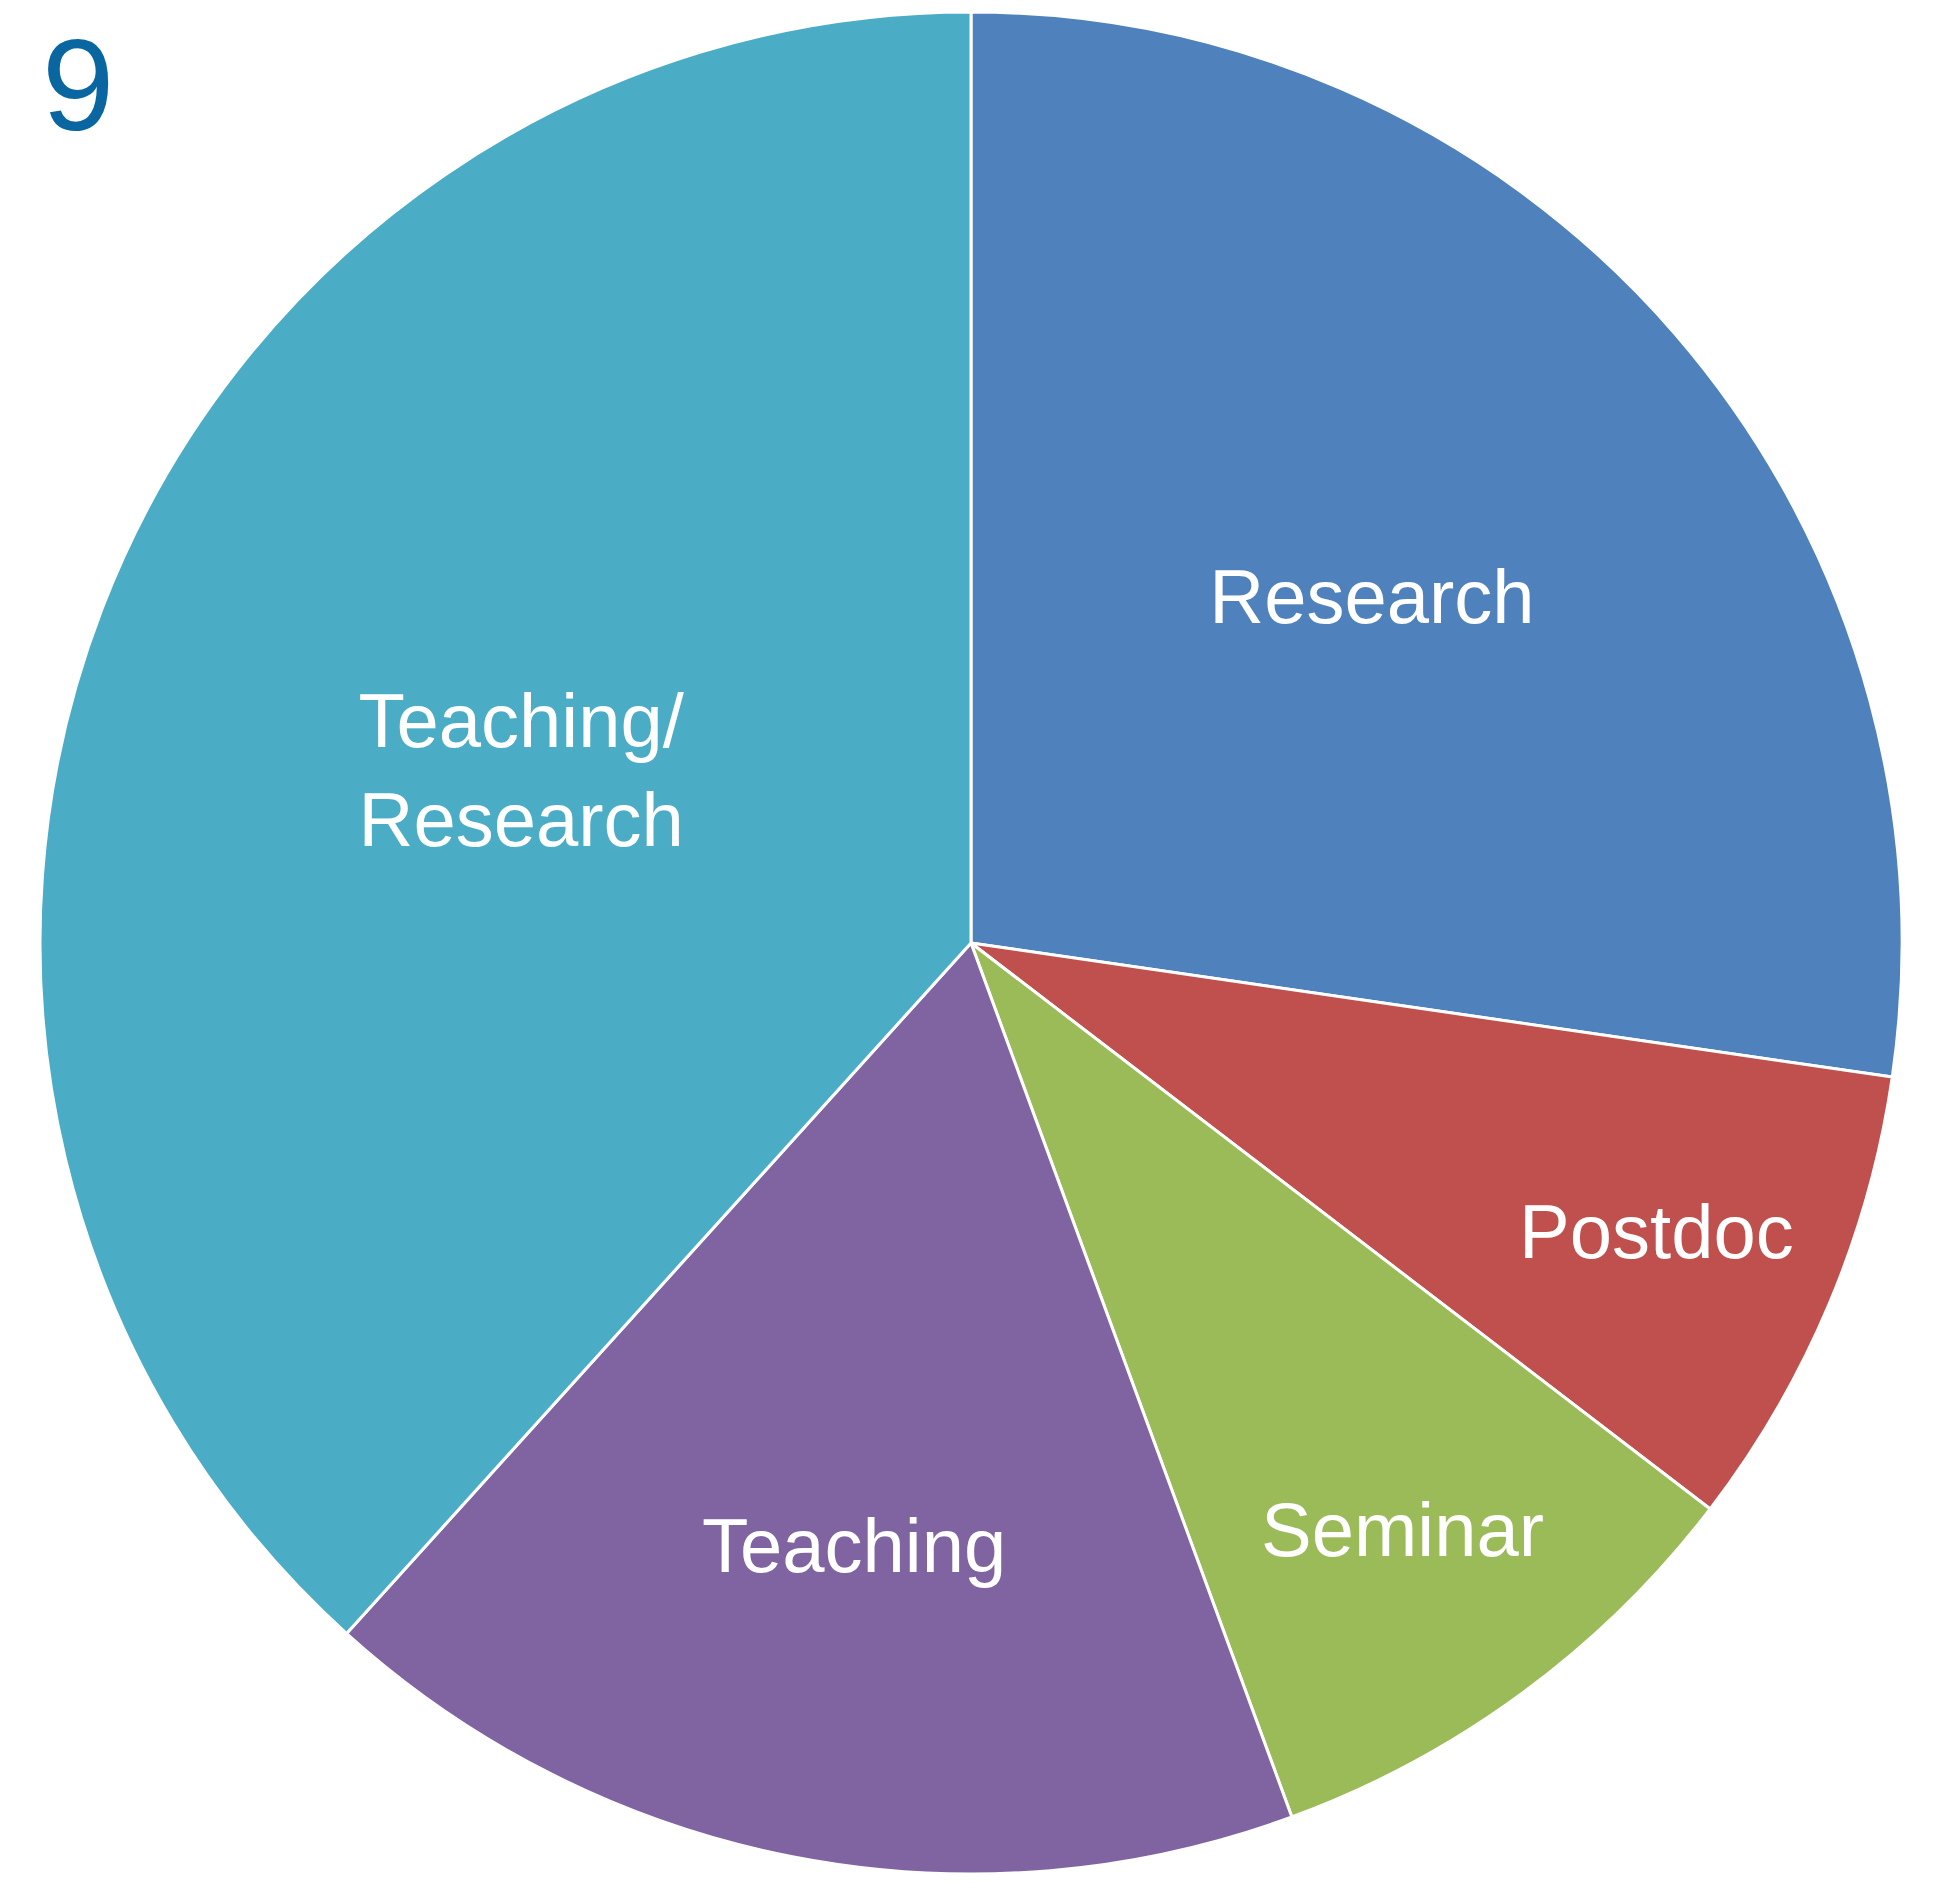  Describe the element at coordinates (1403, 1529) in the screenshot. I see `slice-label: Seminar` at that location.